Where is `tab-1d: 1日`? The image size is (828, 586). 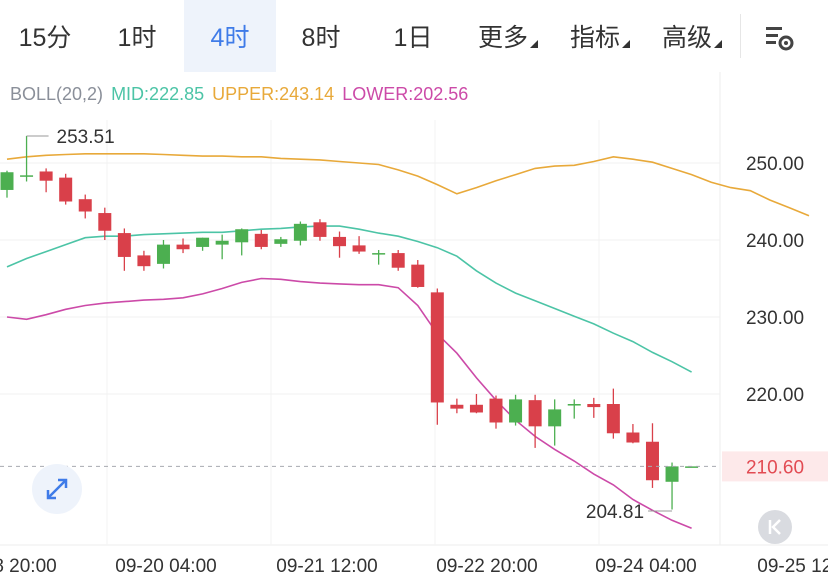
tab-1d: 1日 is located at coordinates (413, 36).